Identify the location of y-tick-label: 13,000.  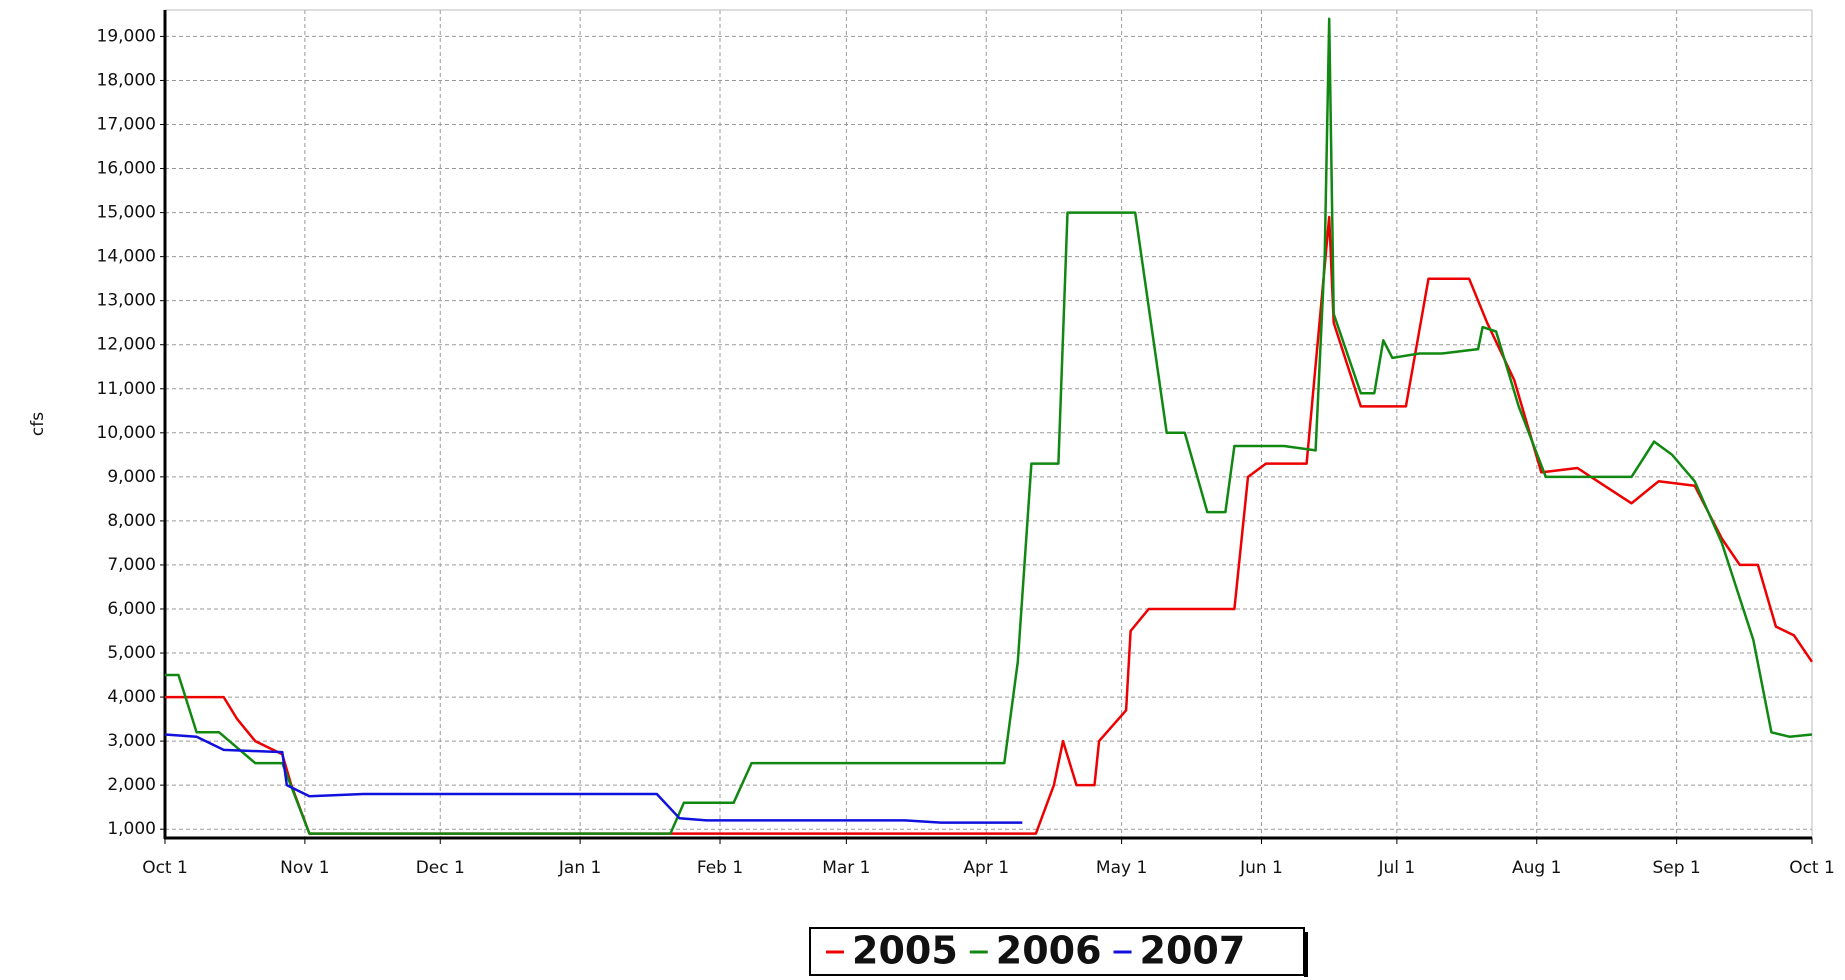
(126, 301).